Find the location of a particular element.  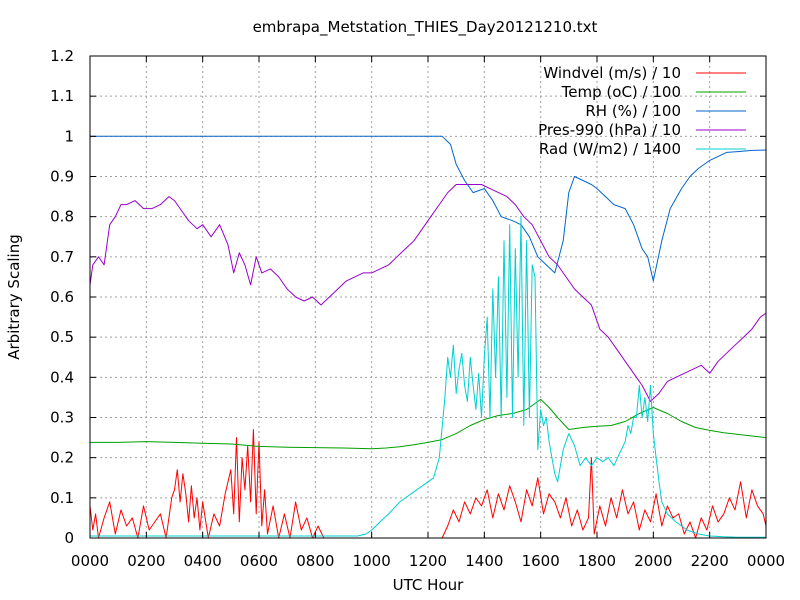

x-axis-label: UTC Hour is located at coordinates (428, 585).